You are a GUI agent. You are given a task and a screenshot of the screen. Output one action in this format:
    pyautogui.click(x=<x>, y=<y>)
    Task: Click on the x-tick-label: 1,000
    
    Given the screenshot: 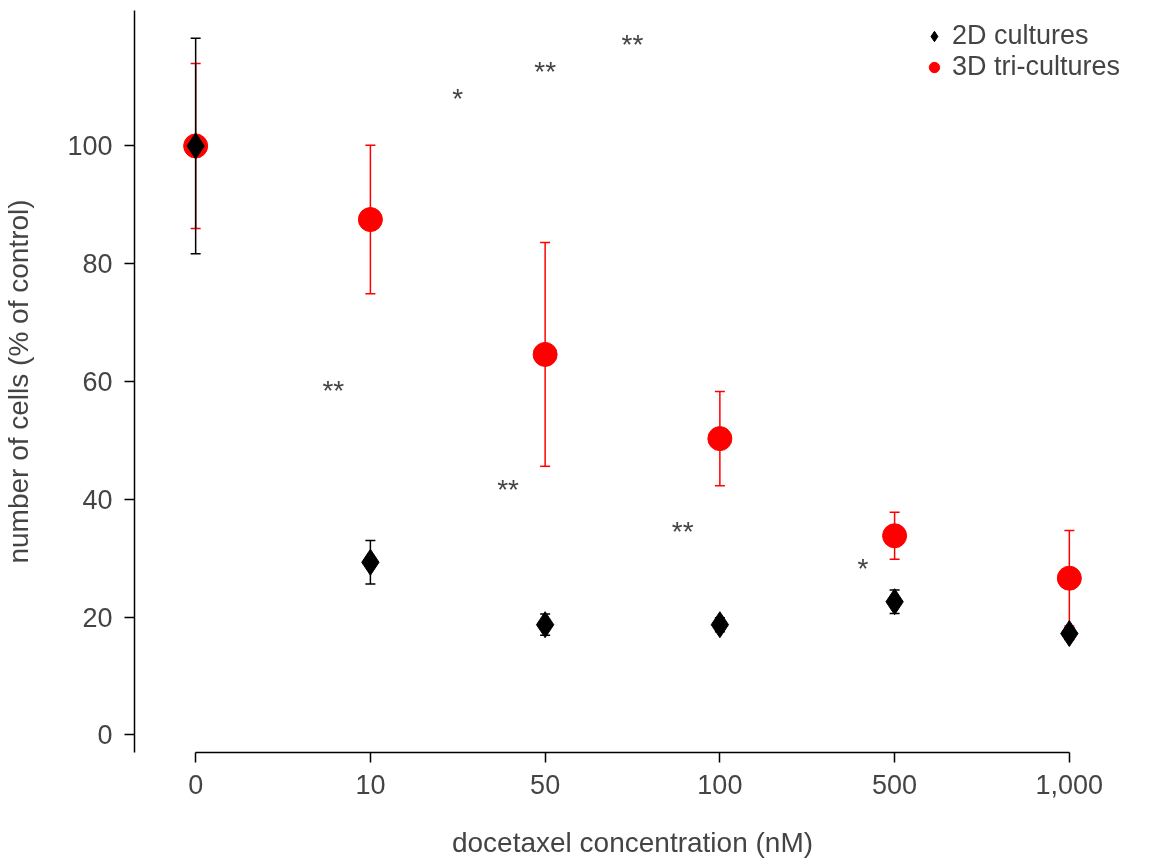 What is the action you would take?
    pyautogui.click(x=1069, y=784)
    